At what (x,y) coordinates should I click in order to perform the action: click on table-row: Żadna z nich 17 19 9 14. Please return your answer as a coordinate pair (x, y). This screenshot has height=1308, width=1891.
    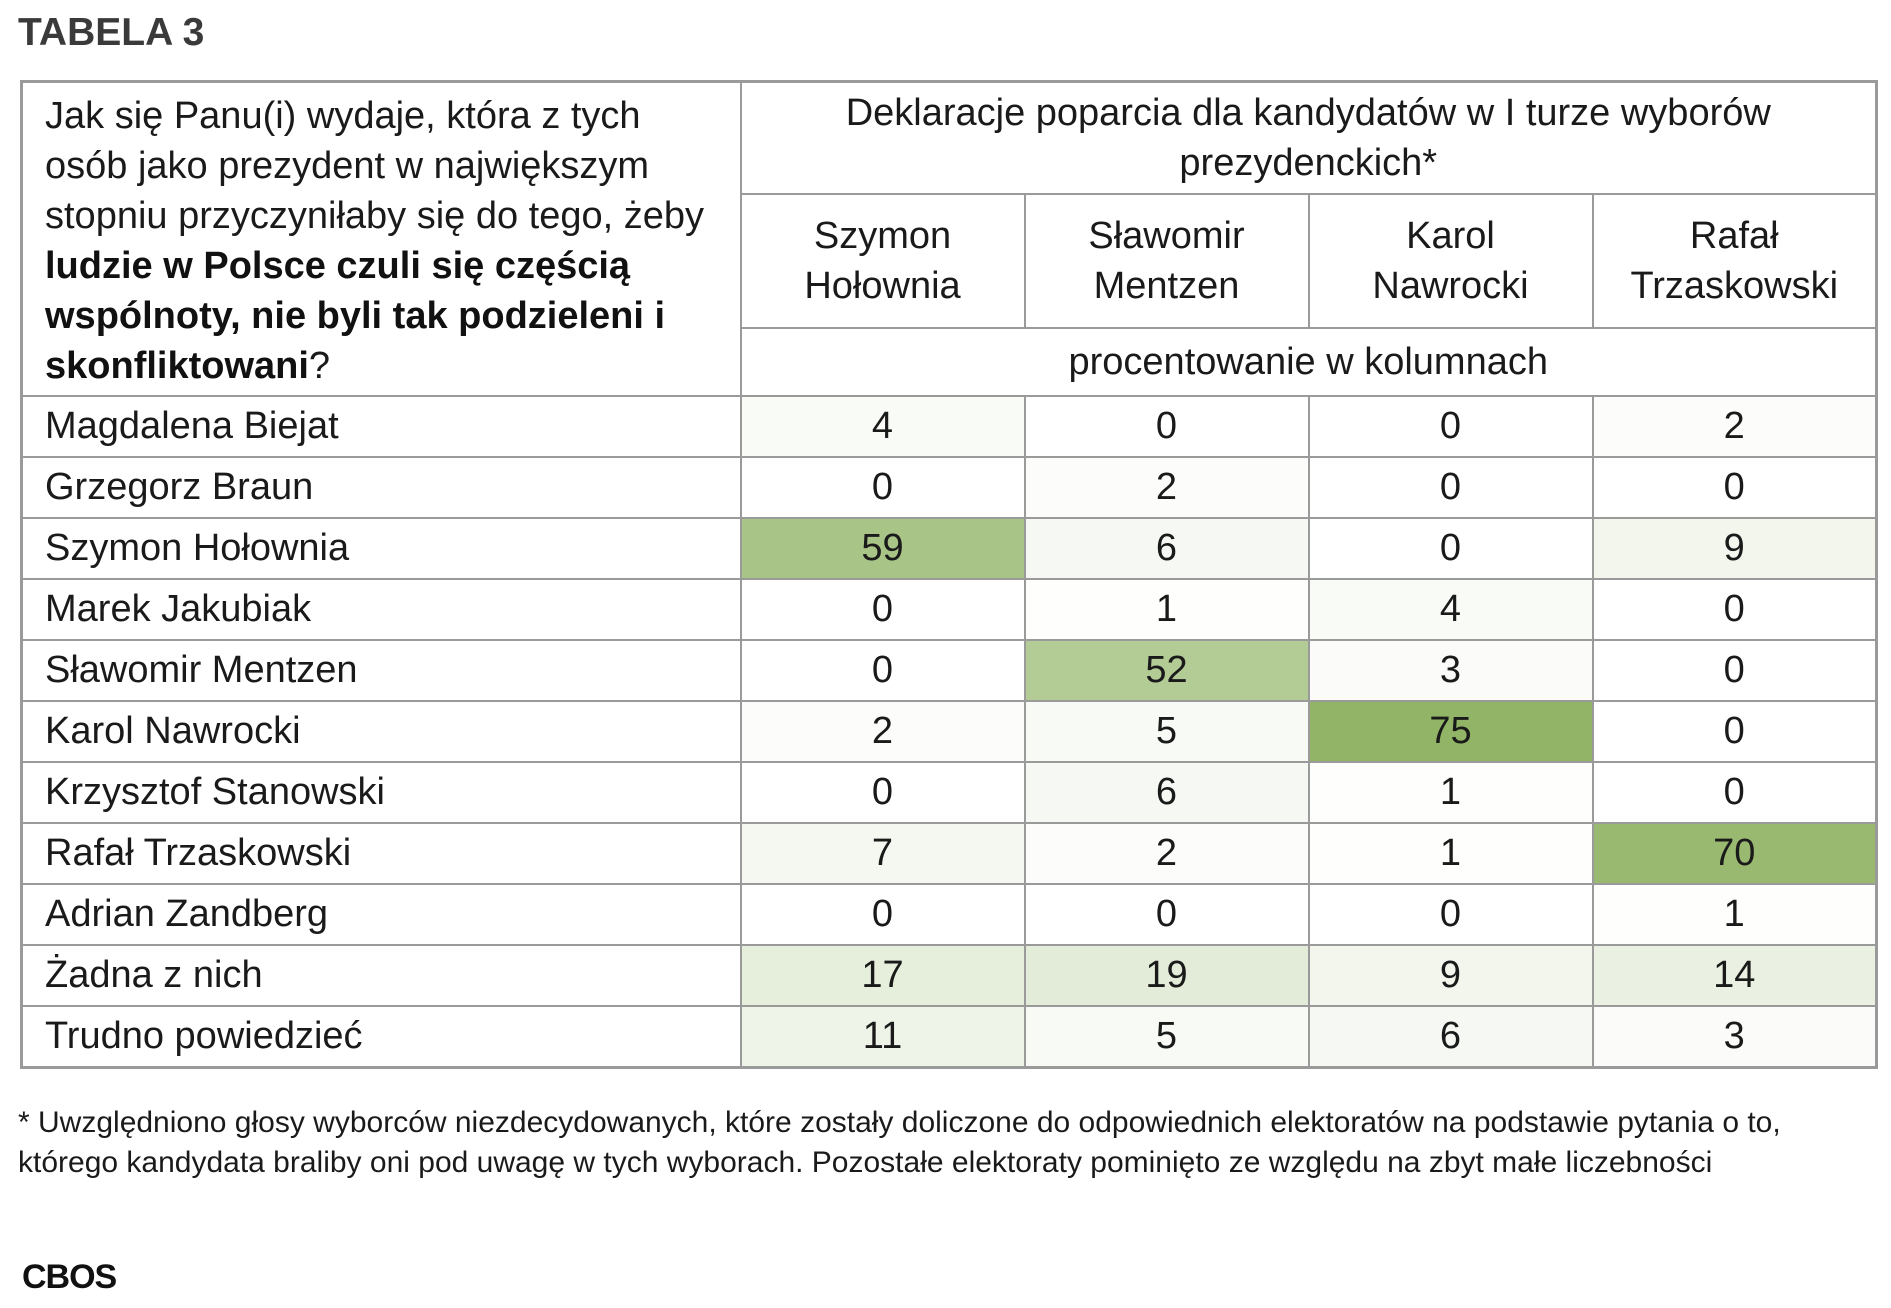
    Looking at the image, I should click on (949, 975).